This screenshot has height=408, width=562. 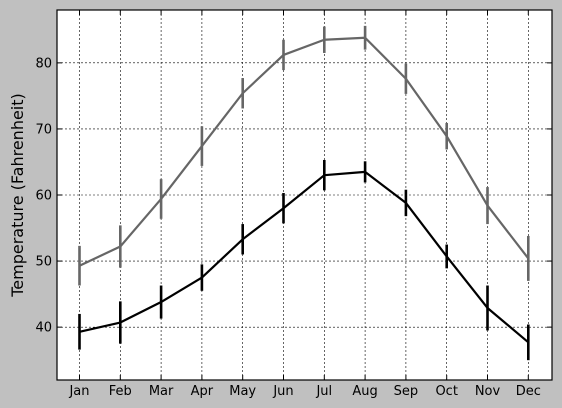 I want to click on x-tick-label-jul: Jul, so click(x=323, y=391).